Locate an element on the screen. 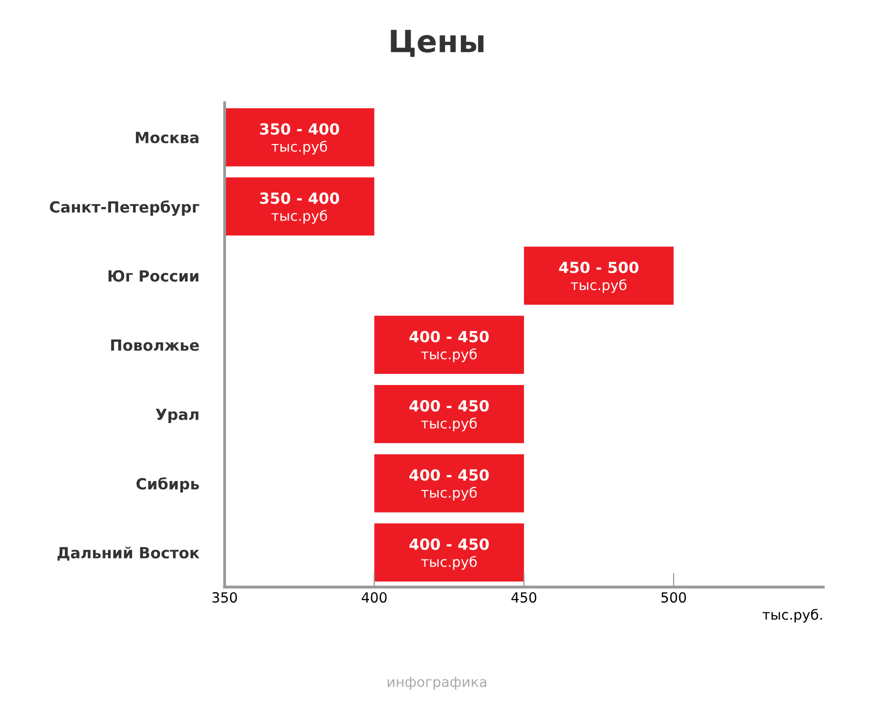  y-tick-label: Урал is located at coordinates (177, 416).